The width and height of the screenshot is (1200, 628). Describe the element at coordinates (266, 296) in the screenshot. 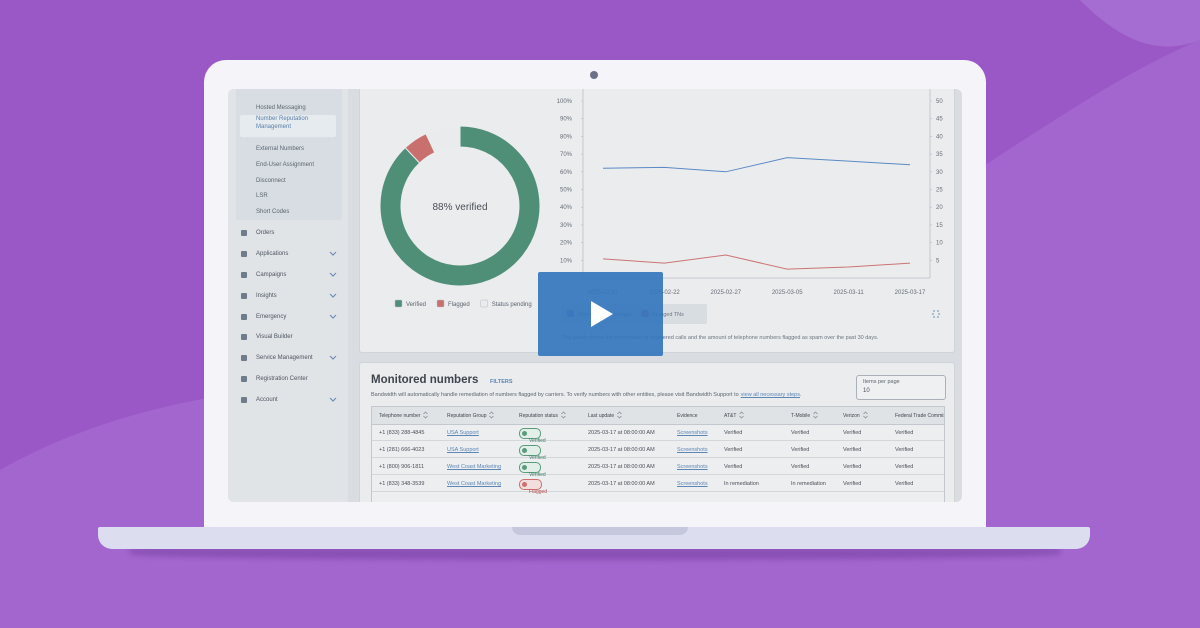

I see `nav-item: Insights` at that location.